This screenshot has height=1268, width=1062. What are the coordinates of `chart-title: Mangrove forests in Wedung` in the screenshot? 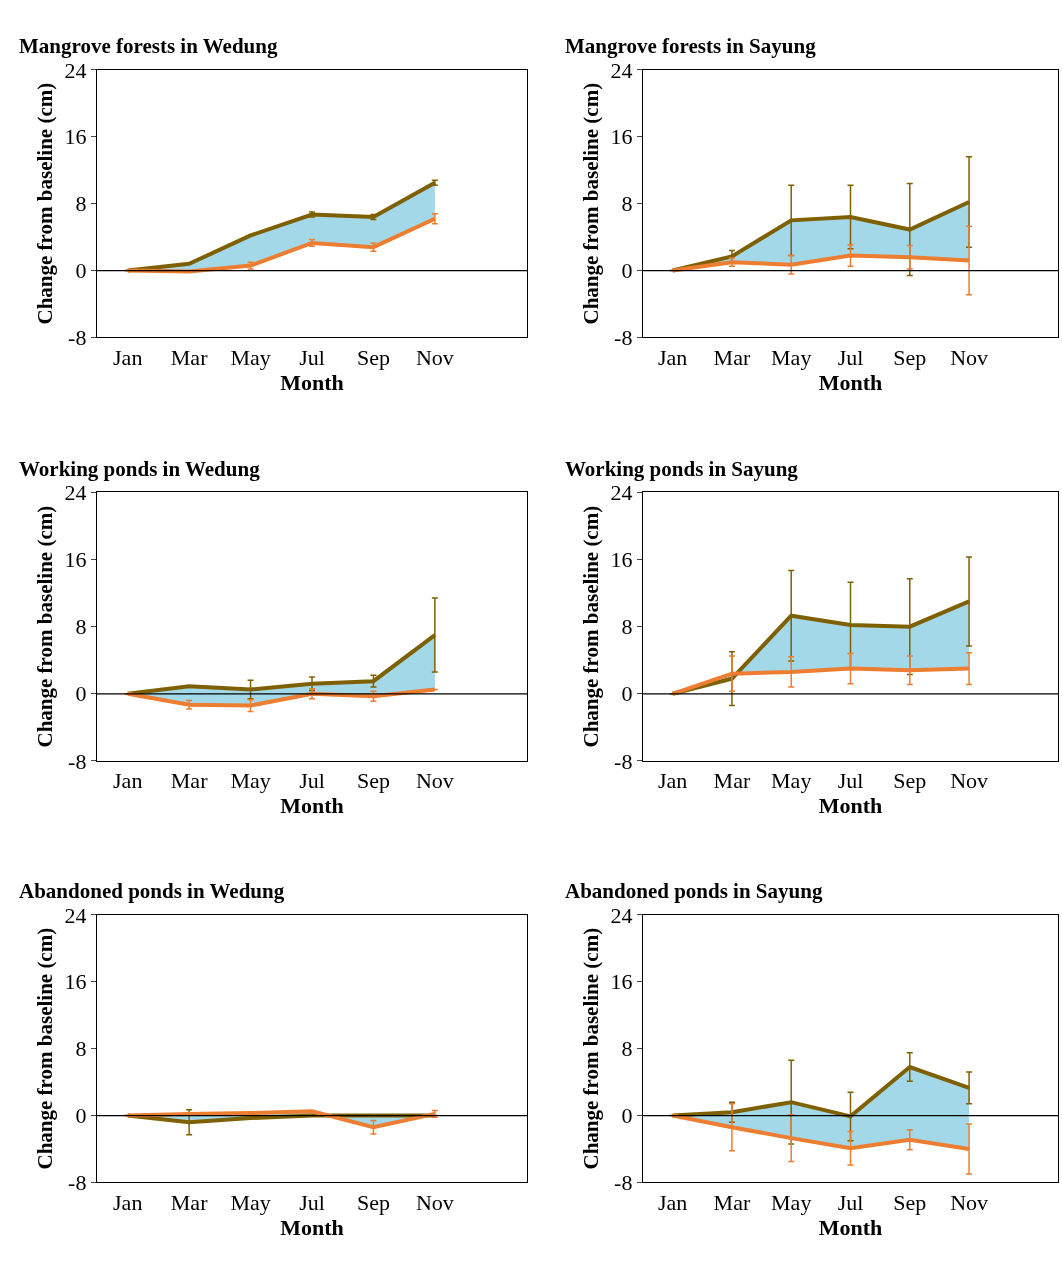 It's located at (148, 46).